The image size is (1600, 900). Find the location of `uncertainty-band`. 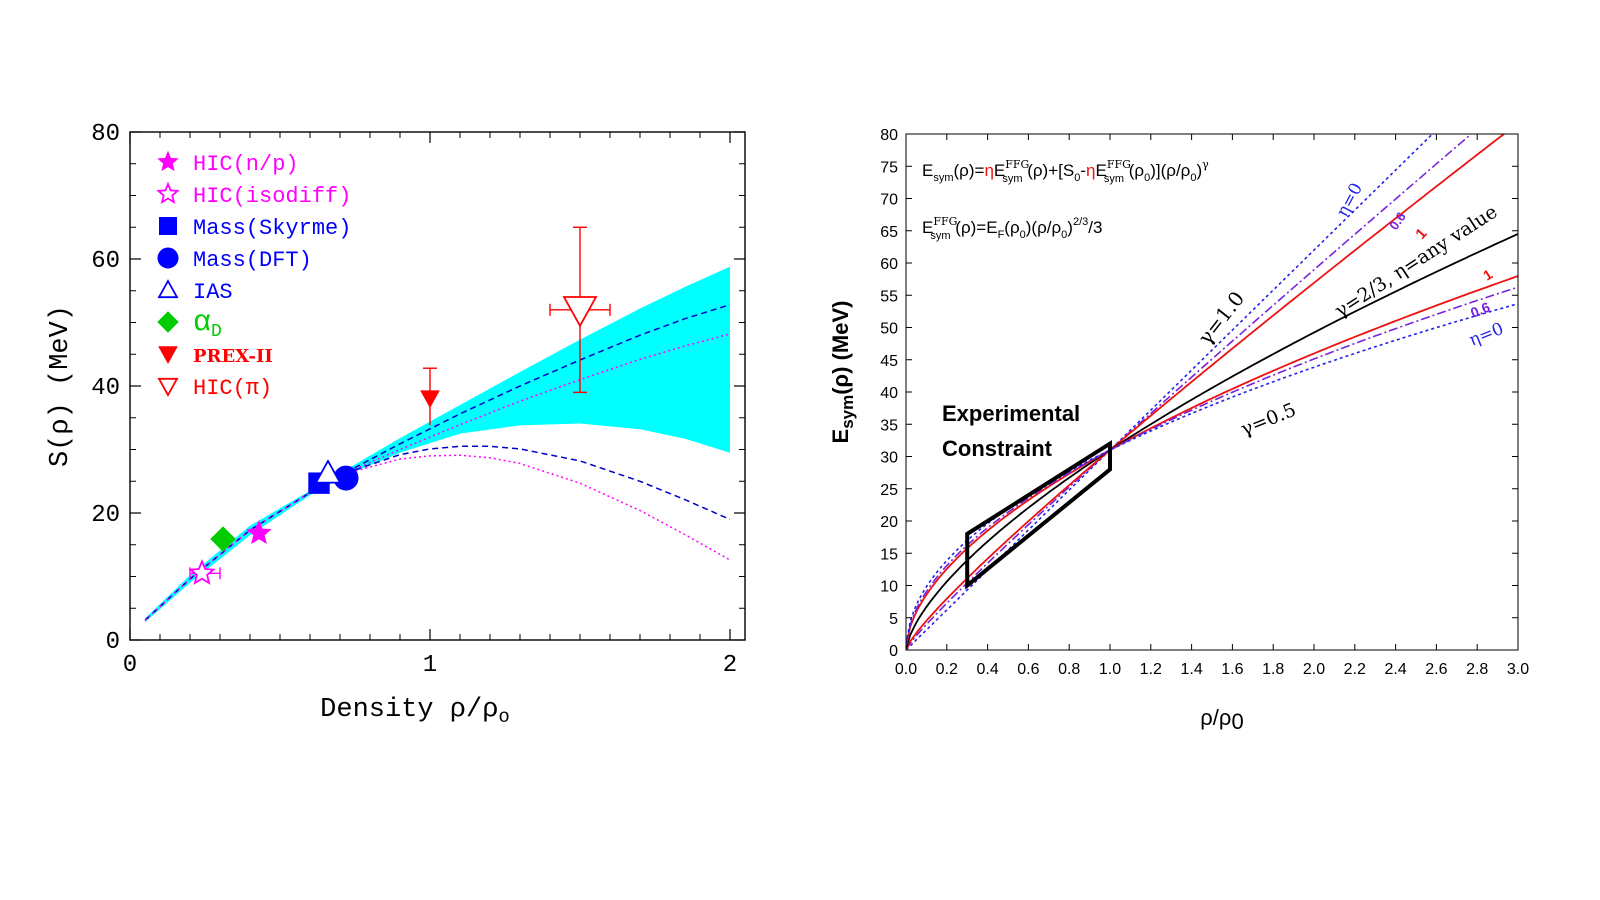

uncertainty-band is located at coordinates (437, 444).